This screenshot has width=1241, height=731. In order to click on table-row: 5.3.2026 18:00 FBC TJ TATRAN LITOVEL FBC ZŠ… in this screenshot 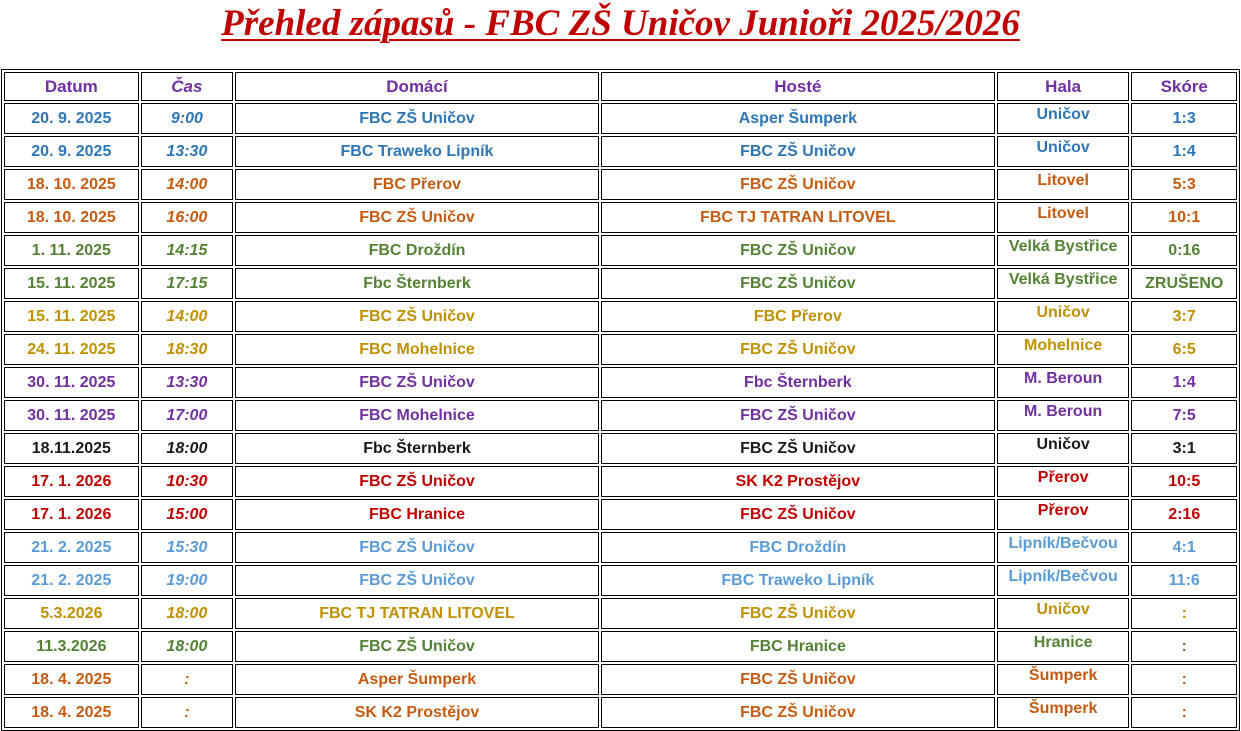, I will do `click(620, 613)`.